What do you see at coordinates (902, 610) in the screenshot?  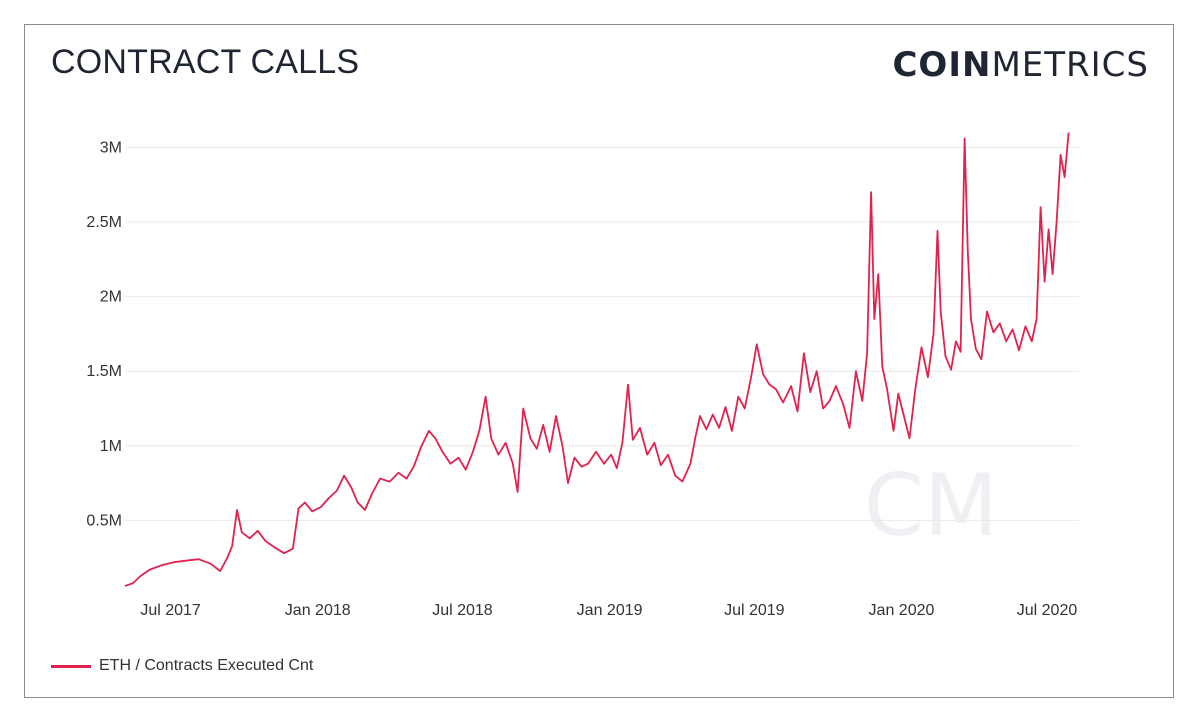 I see `x-tick-label: Jan 2020` at bounding box center [902, 610].